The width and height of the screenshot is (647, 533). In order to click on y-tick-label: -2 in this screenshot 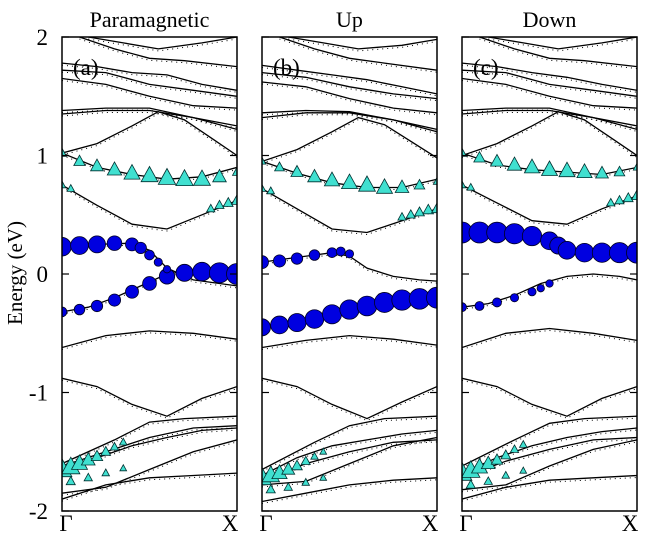, I will do `click(38, 511)`.